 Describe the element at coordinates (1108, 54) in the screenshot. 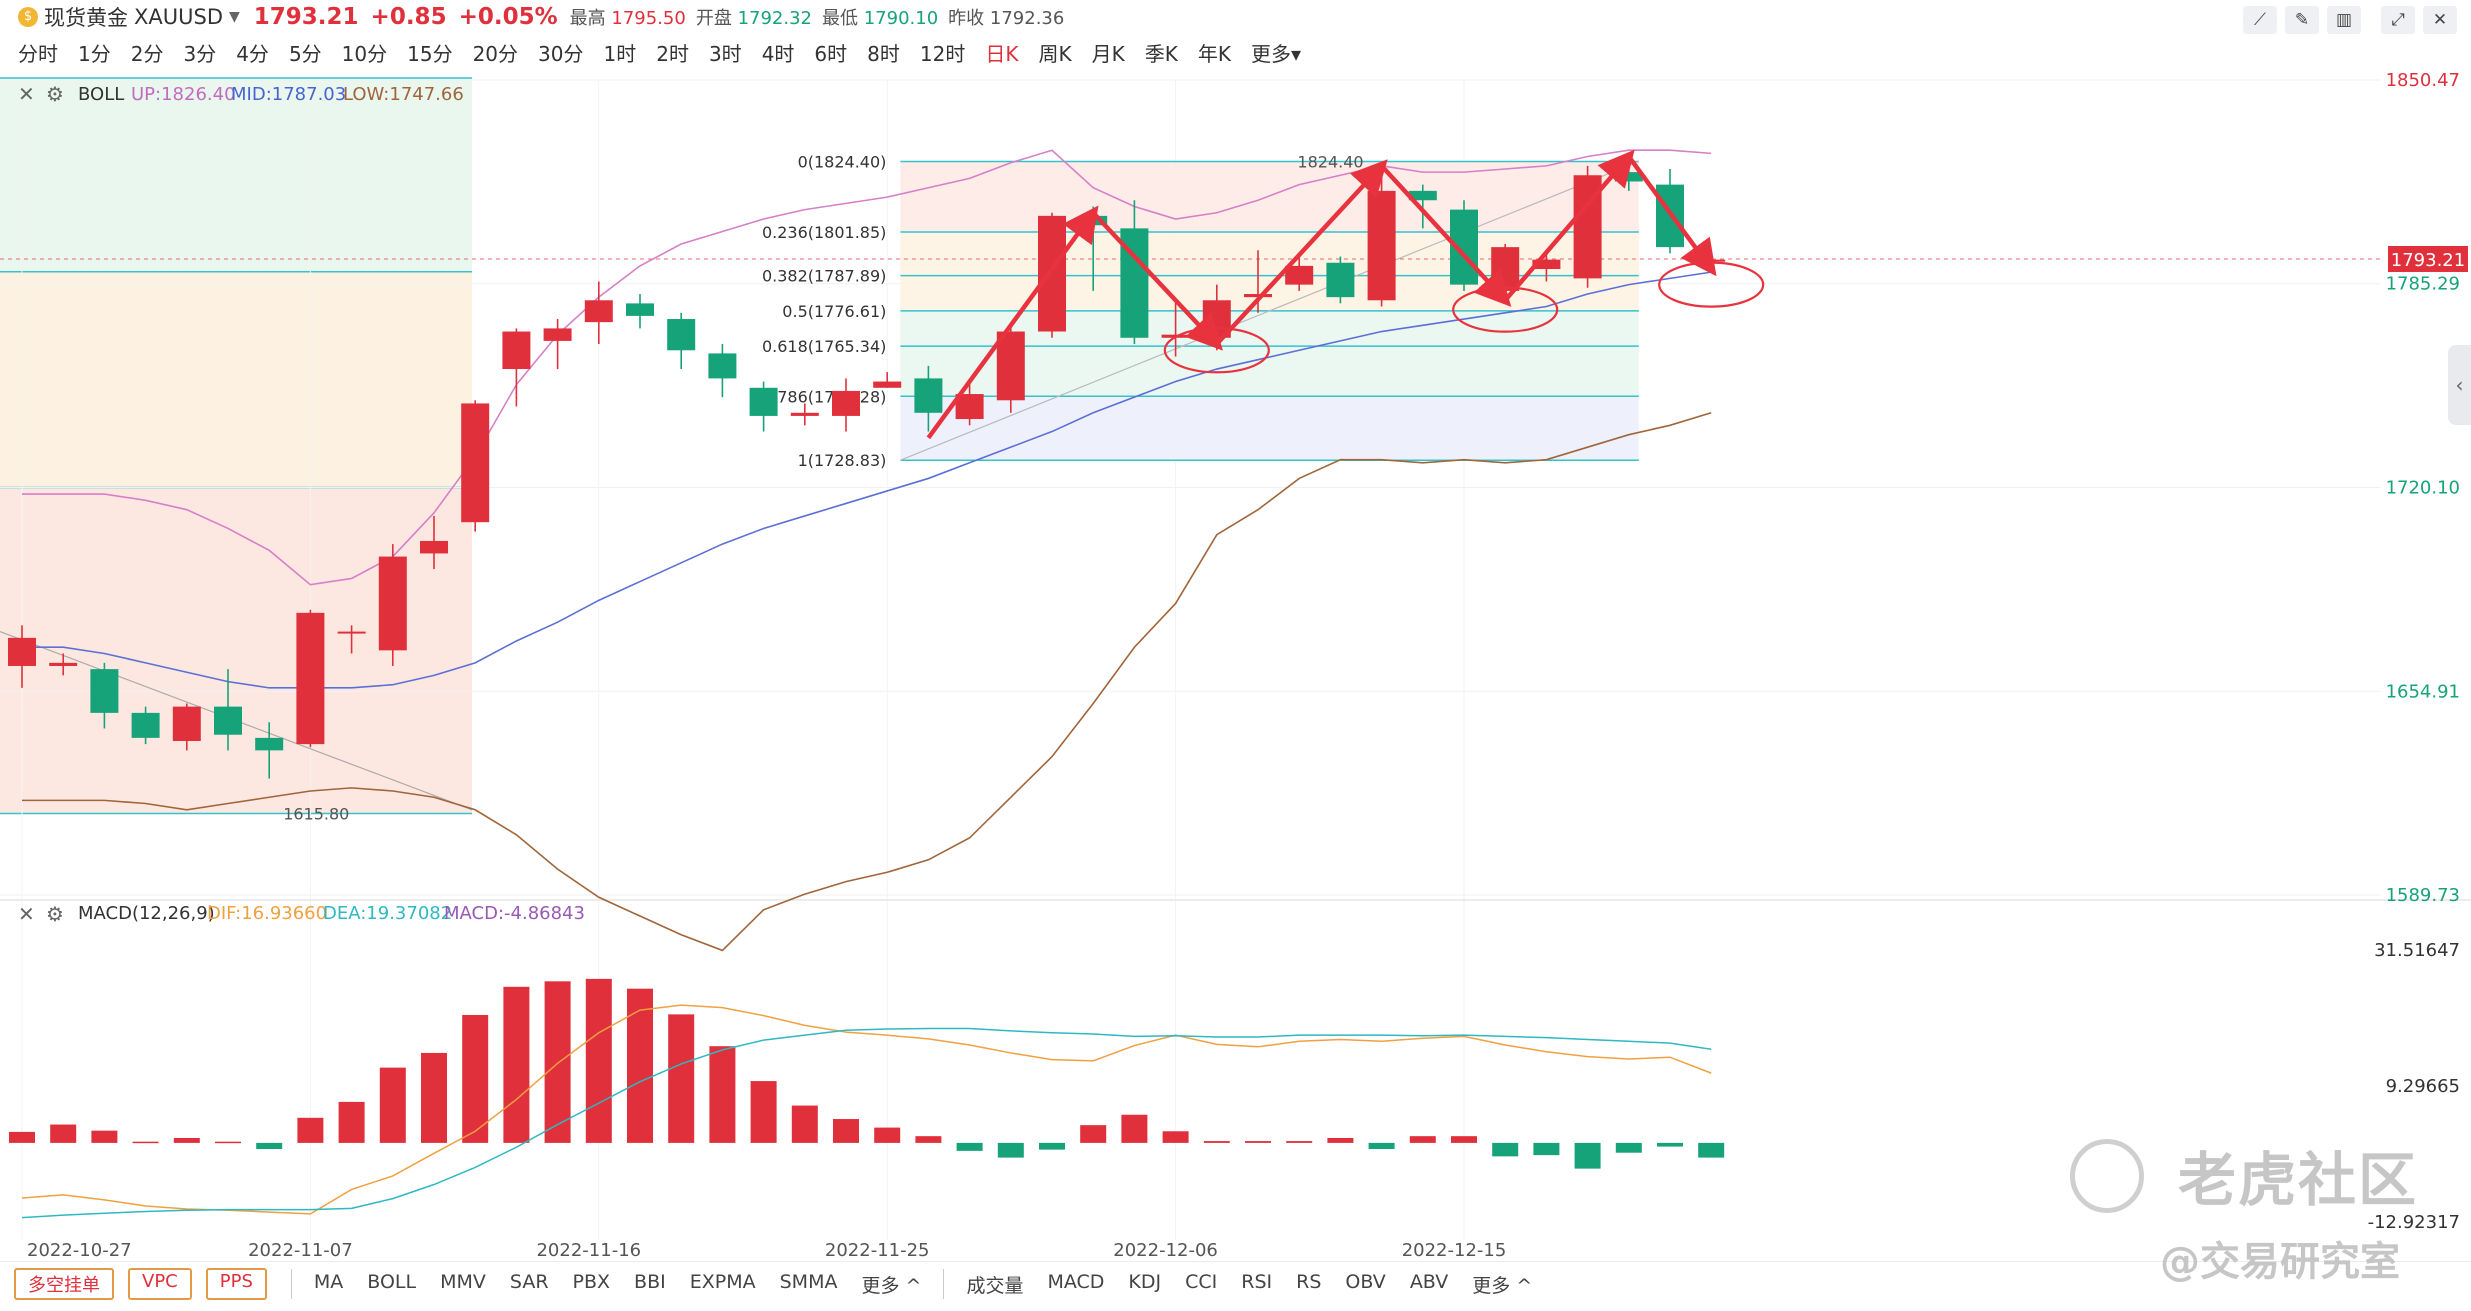

I see `period-tab: 月K` at that location.